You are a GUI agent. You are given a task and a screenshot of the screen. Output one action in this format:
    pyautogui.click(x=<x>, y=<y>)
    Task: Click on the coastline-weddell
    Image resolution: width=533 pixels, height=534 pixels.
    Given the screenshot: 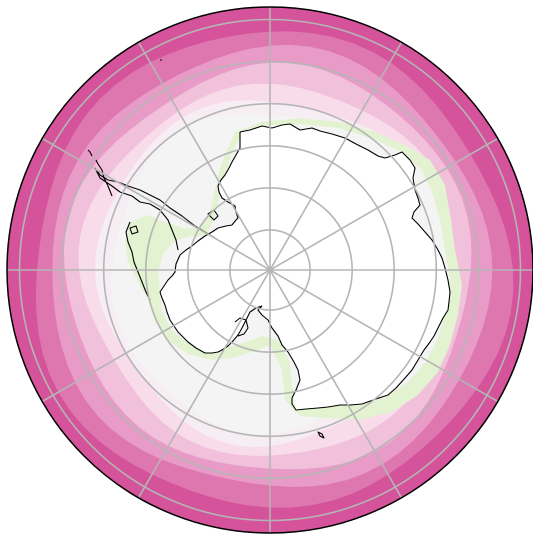 What is the action you would take?
    pyautogui.click(x=229, y=179)
    